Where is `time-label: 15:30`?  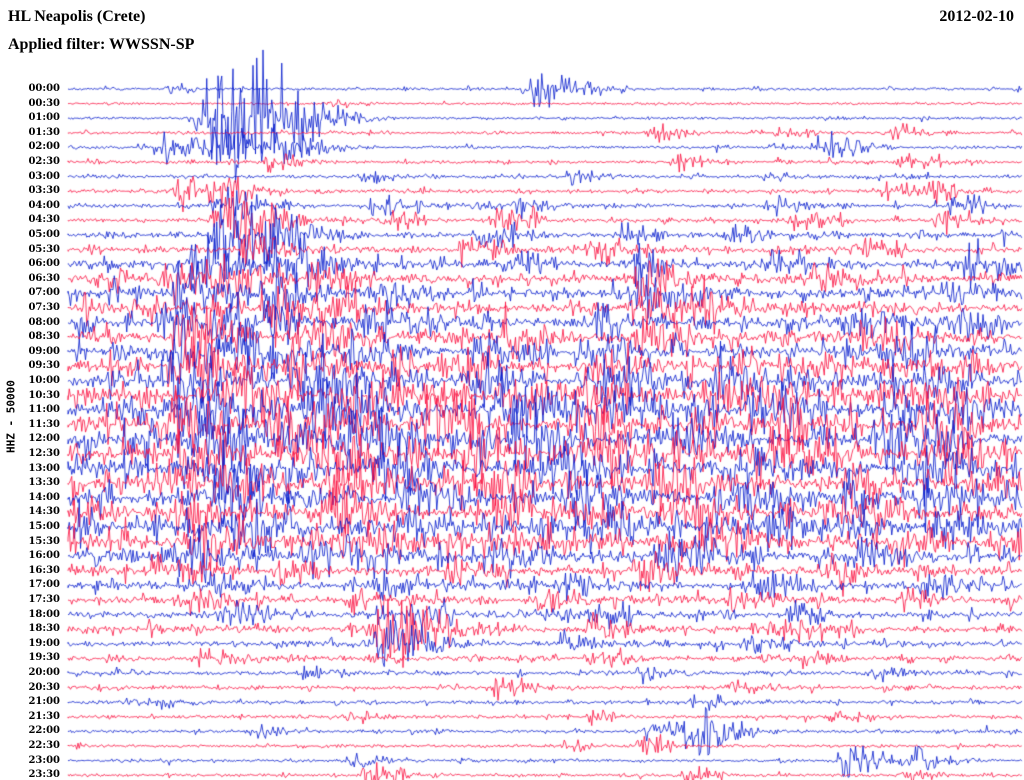
time-label: 15:30 is located at coordinates (44, 541).